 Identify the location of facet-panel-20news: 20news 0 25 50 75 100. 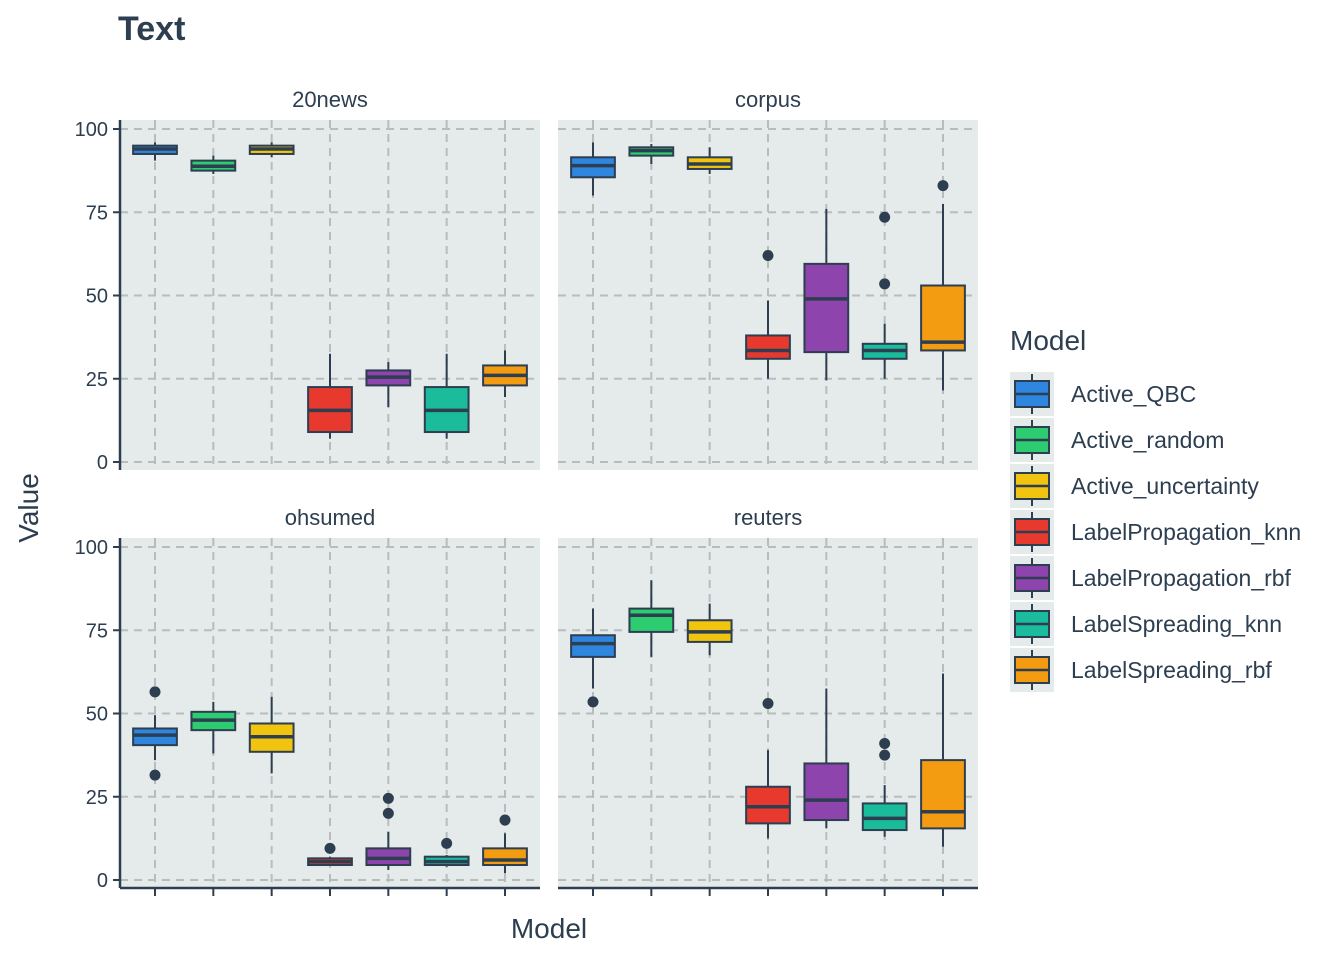
(307, 280).